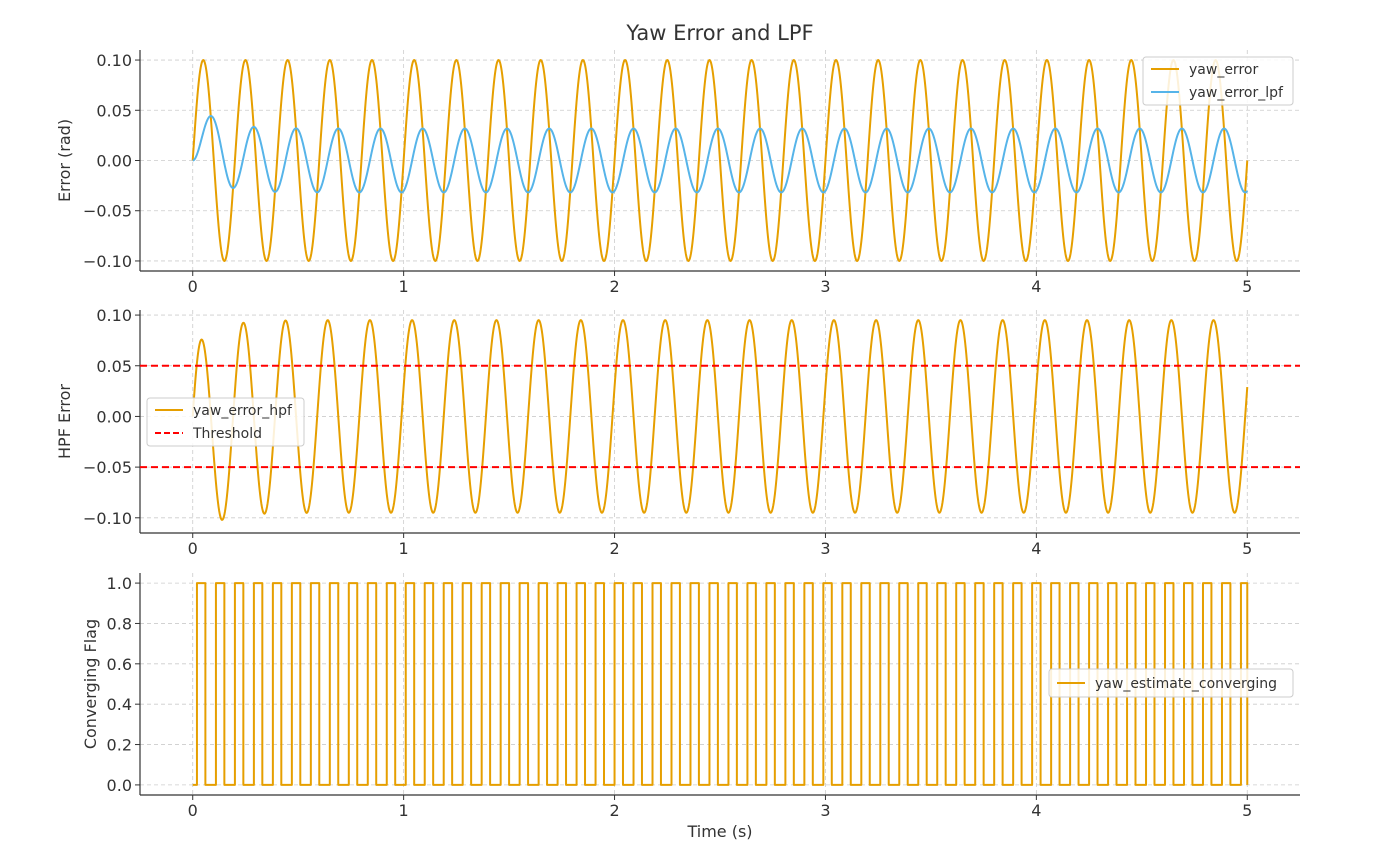  I want to click on y-tick-label: 0.2, so click(119, 745).